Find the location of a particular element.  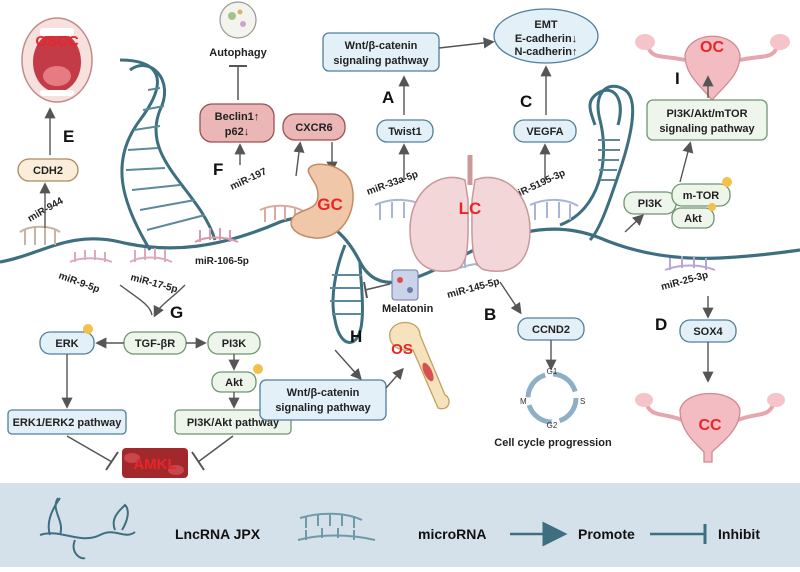

cxcr6-box is located at coordinates (314, 127).